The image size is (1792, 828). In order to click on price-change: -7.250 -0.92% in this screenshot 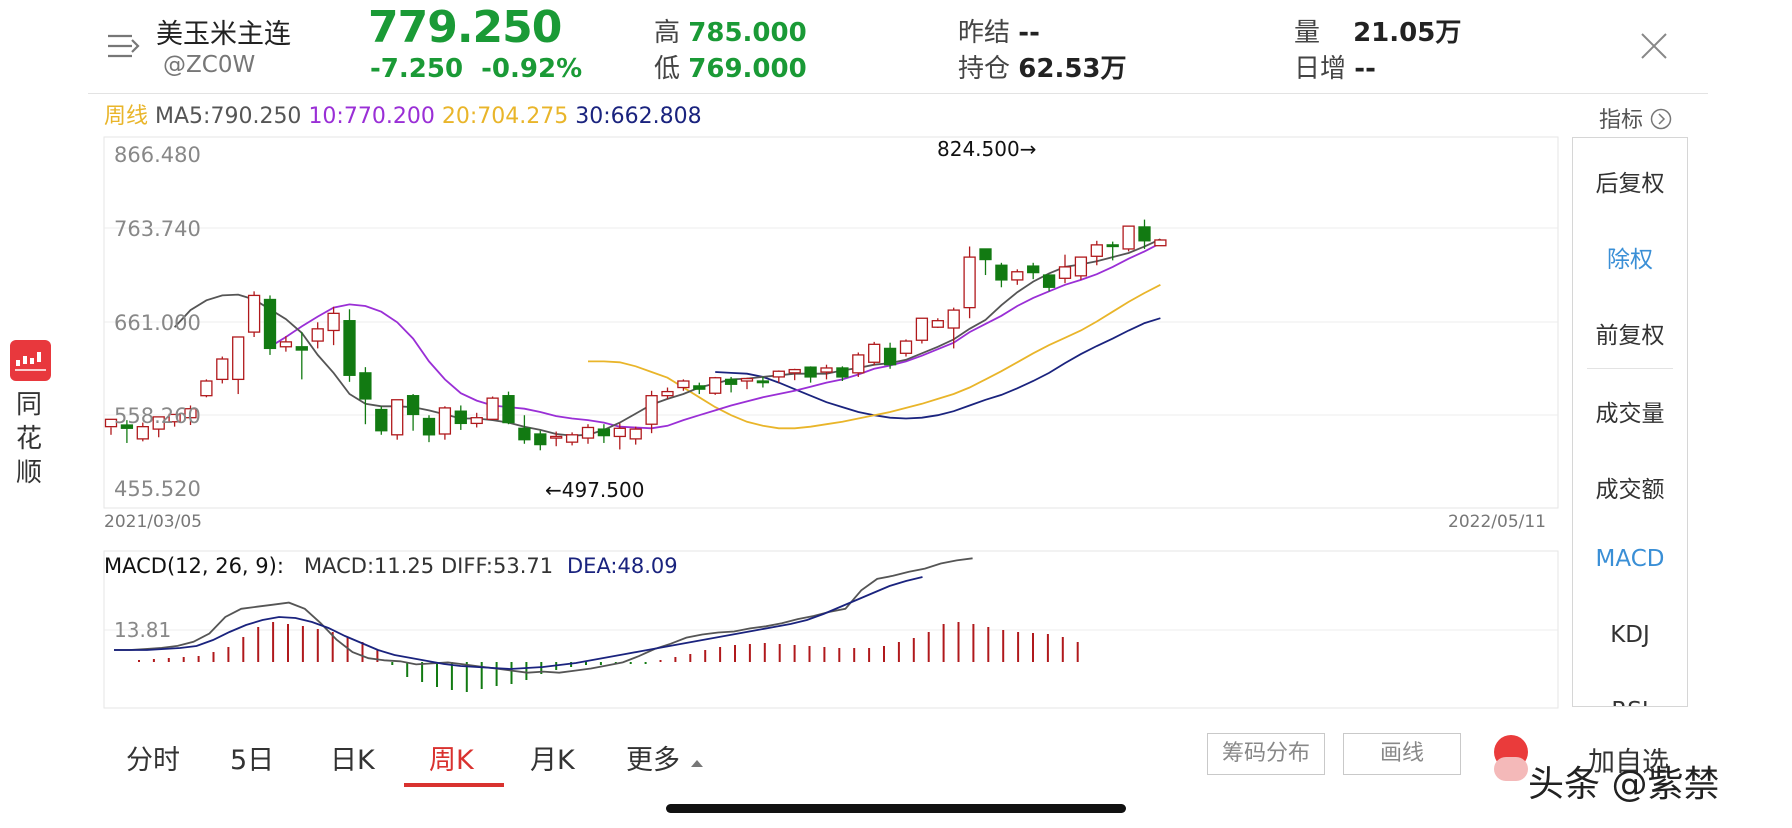, I will do `click(476, 69)`.